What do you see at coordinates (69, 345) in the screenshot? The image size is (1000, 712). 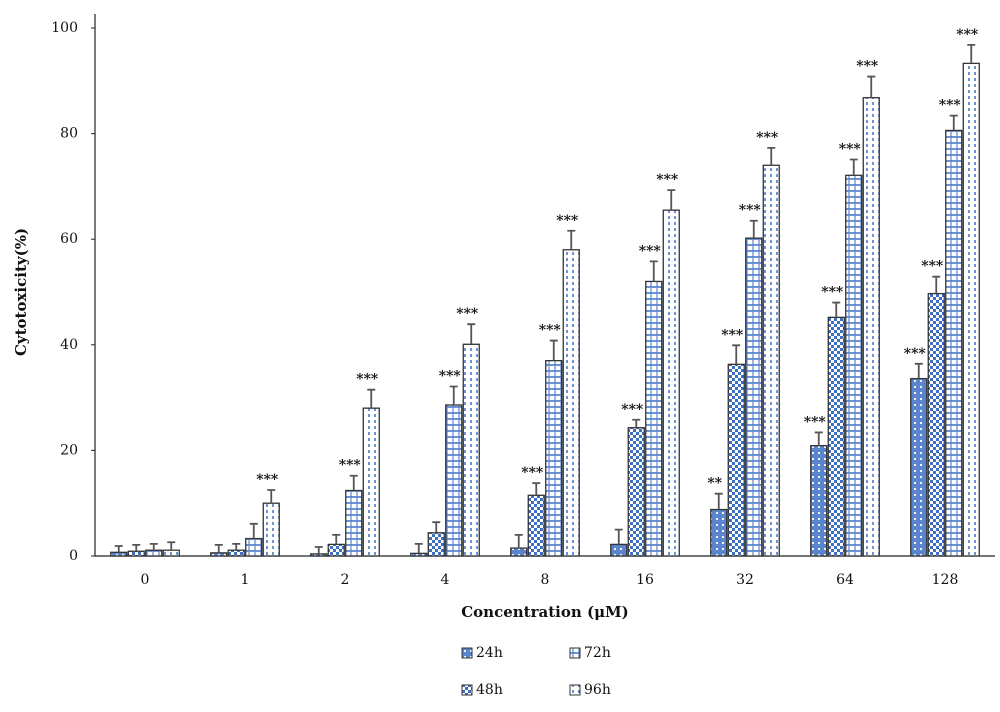 I see `y-tick-label: 40` at bounding box center [69, 345].